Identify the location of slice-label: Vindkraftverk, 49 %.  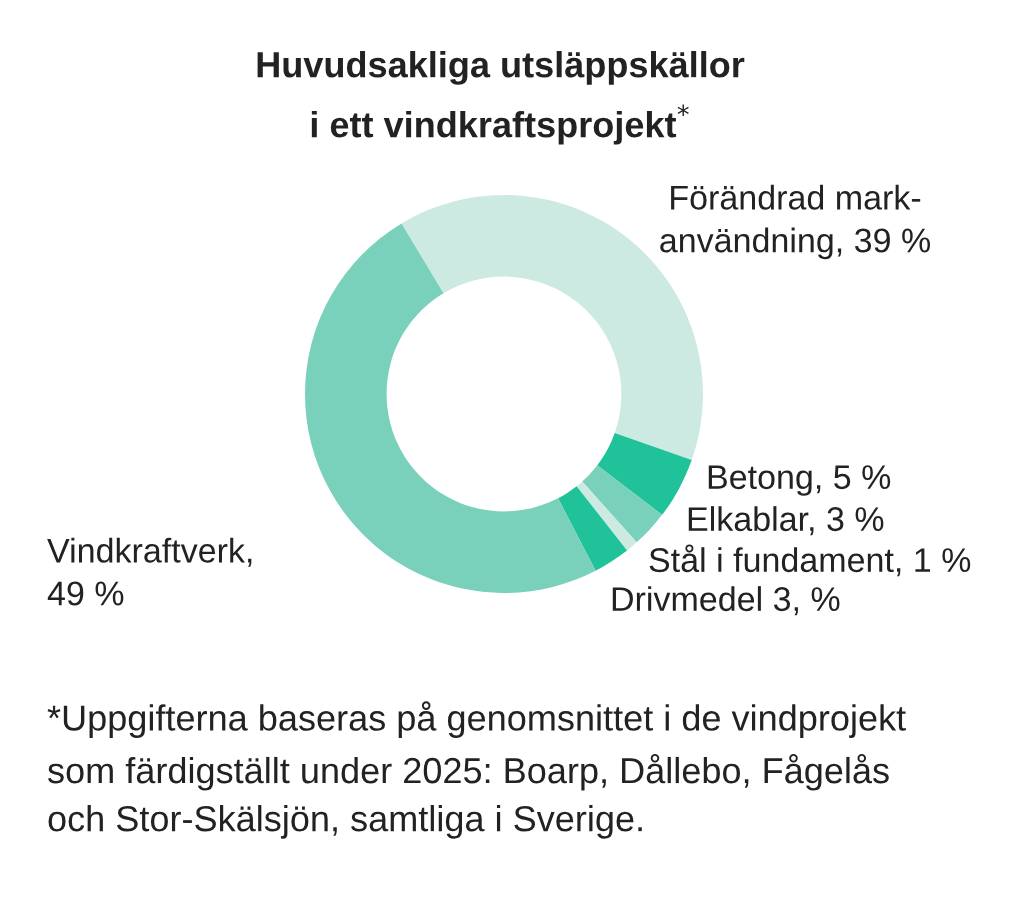
(149, 571).